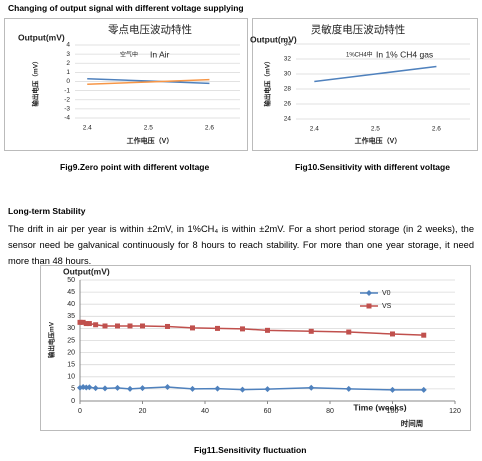 This screenshot has height=461, width=482. Describe the element at coordinates (67, 99) in the screenshot. I see `y-tick-label: -2` at that location.